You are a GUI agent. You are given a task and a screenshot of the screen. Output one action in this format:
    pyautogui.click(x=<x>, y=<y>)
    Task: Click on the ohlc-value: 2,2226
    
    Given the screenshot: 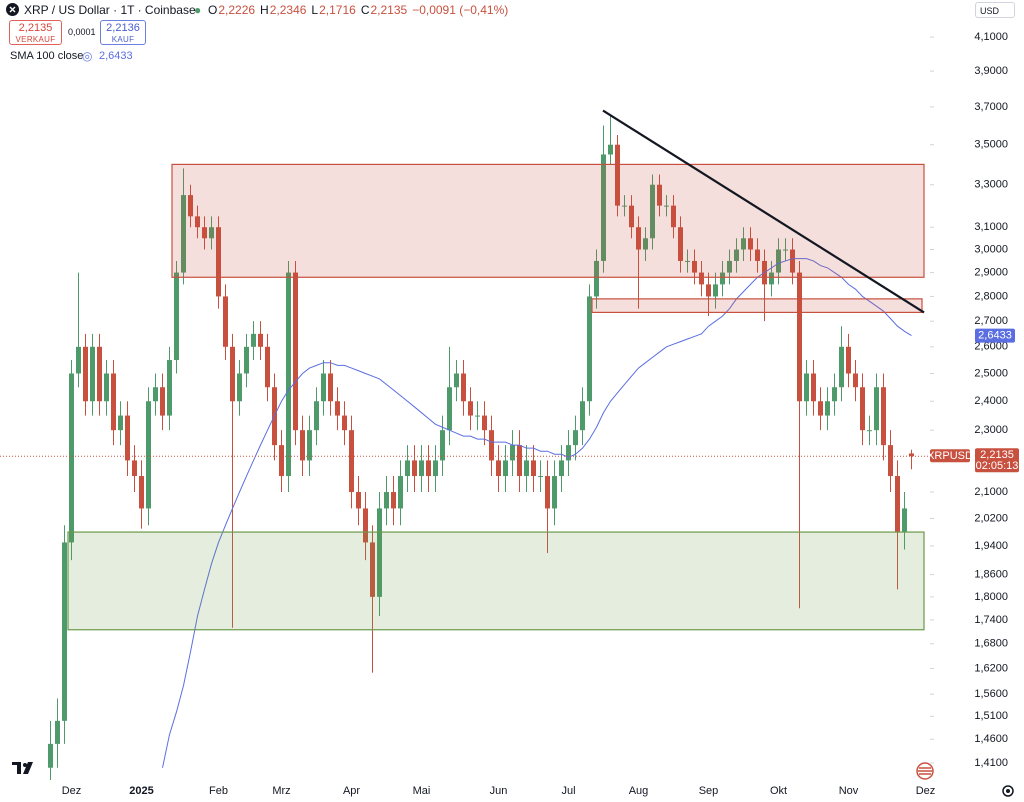 What is the action you would take?
    pyautogui.click(x=237, y=10)
    